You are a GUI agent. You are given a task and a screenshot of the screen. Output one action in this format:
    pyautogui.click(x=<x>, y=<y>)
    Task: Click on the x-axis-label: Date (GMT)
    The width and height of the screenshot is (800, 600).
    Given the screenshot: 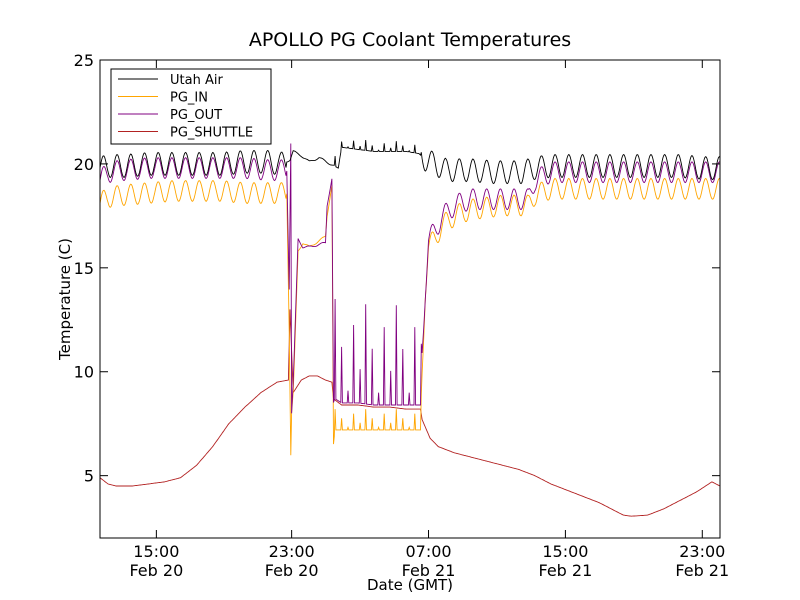 What is the action you would take?
    pyautogui.click(x=410, y=585)
    